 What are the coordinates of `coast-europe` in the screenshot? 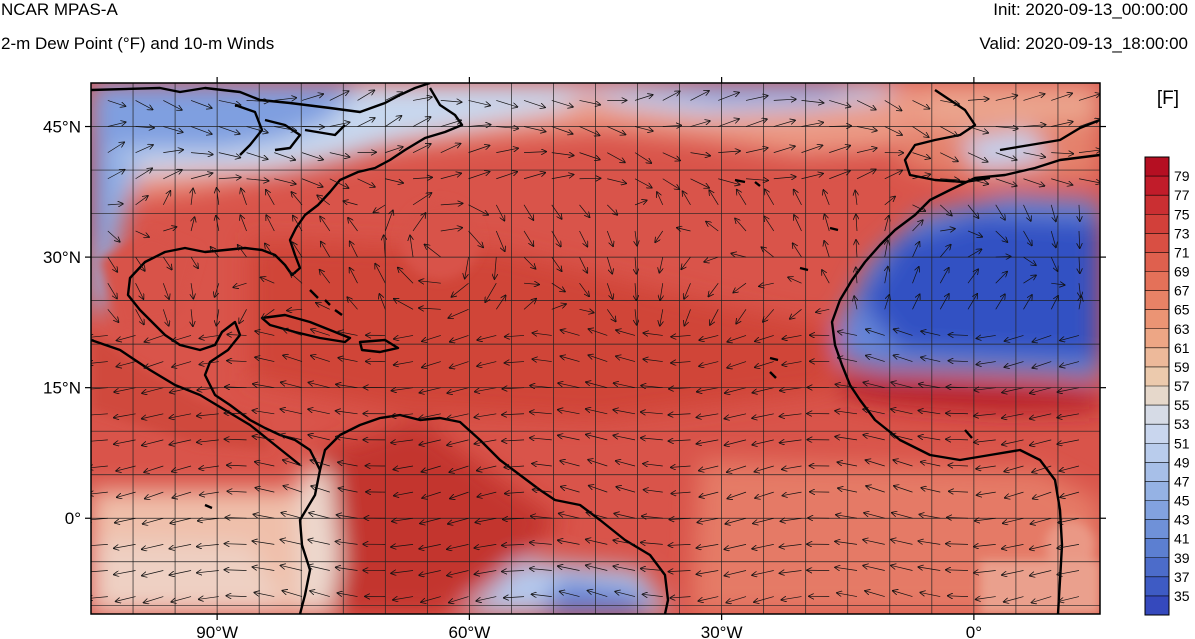 It's located at (1001, 136).